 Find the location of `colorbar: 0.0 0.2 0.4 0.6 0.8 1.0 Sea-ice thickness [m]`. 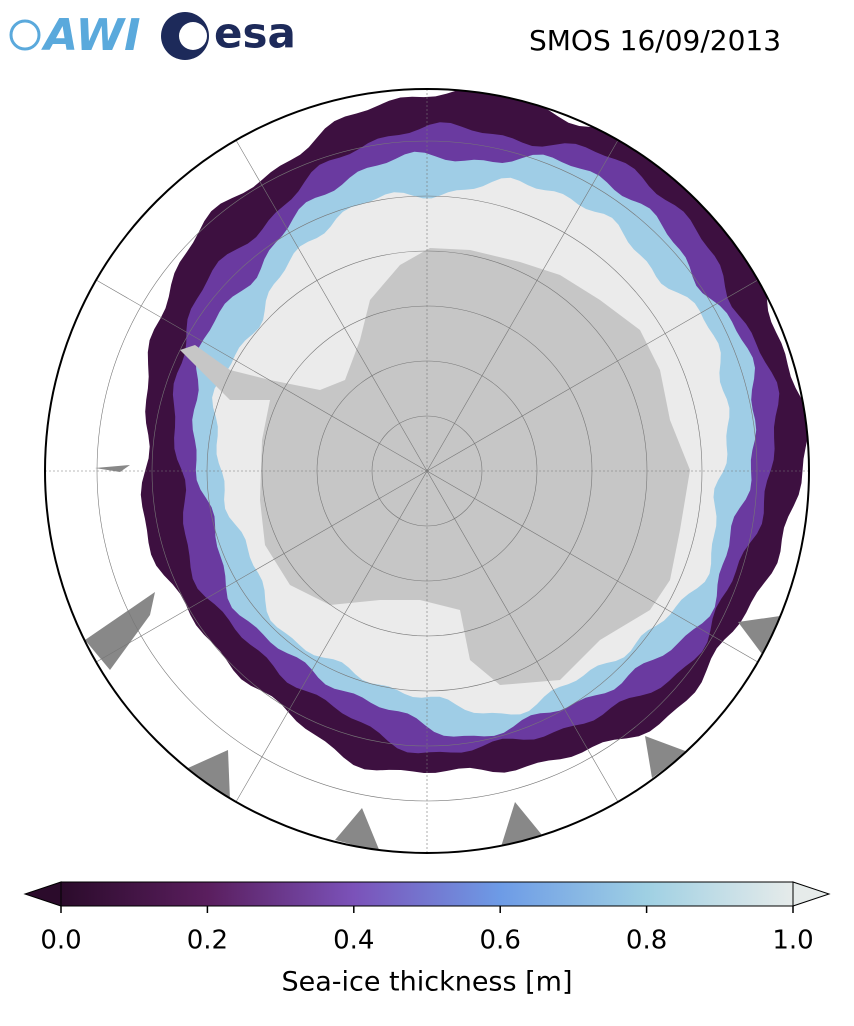

colorbar: 0.0 0.2 0.4 0.6 0.8 1.0 Sea-ice thickness [m] is located at coordinates (427, 939).